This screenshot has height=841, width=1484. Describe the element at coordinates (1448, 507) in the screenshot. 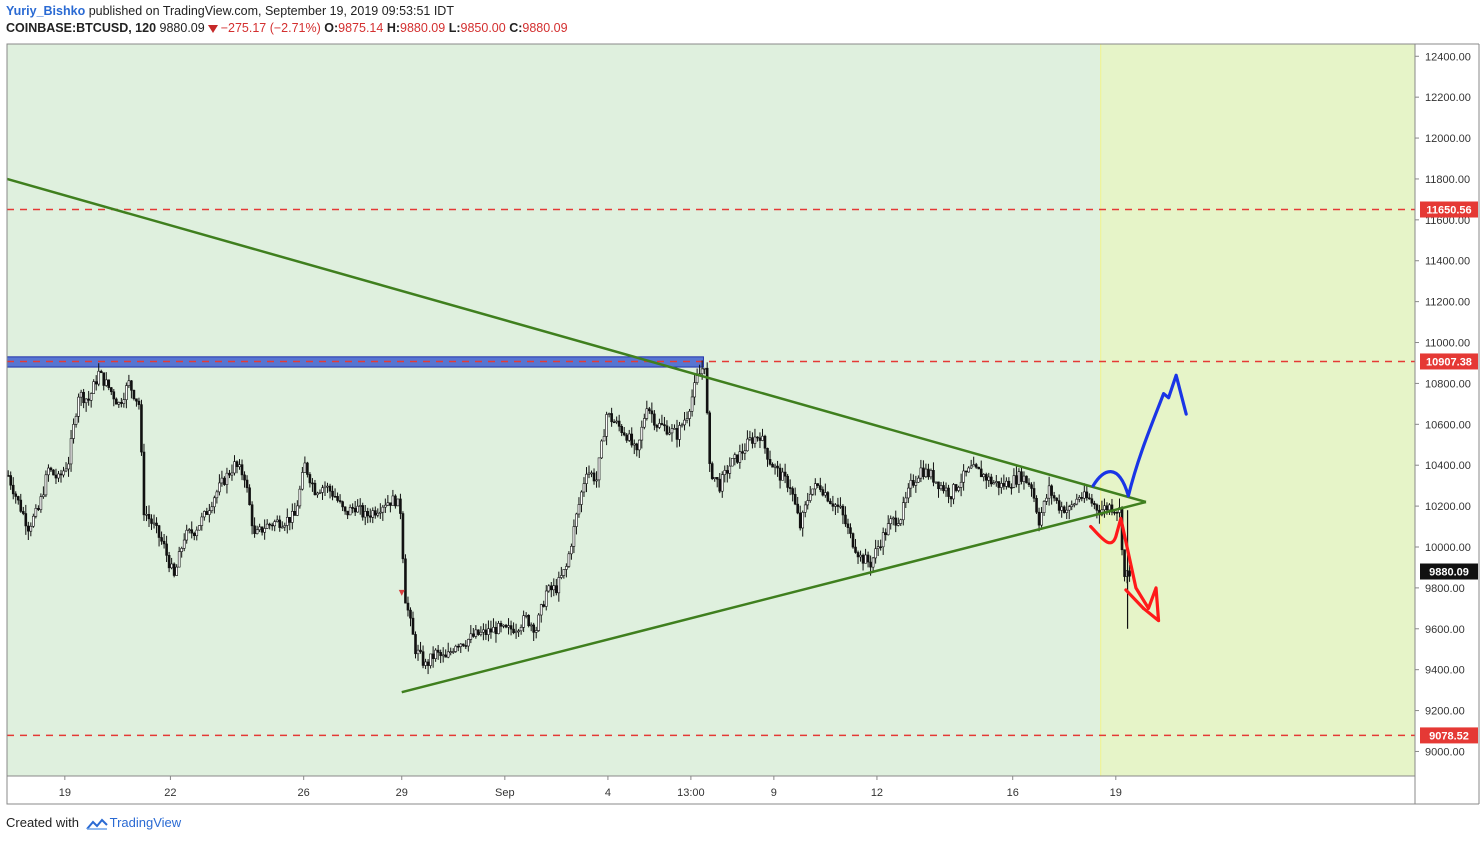

I see `y-tick-label: 10200.00` at that location.